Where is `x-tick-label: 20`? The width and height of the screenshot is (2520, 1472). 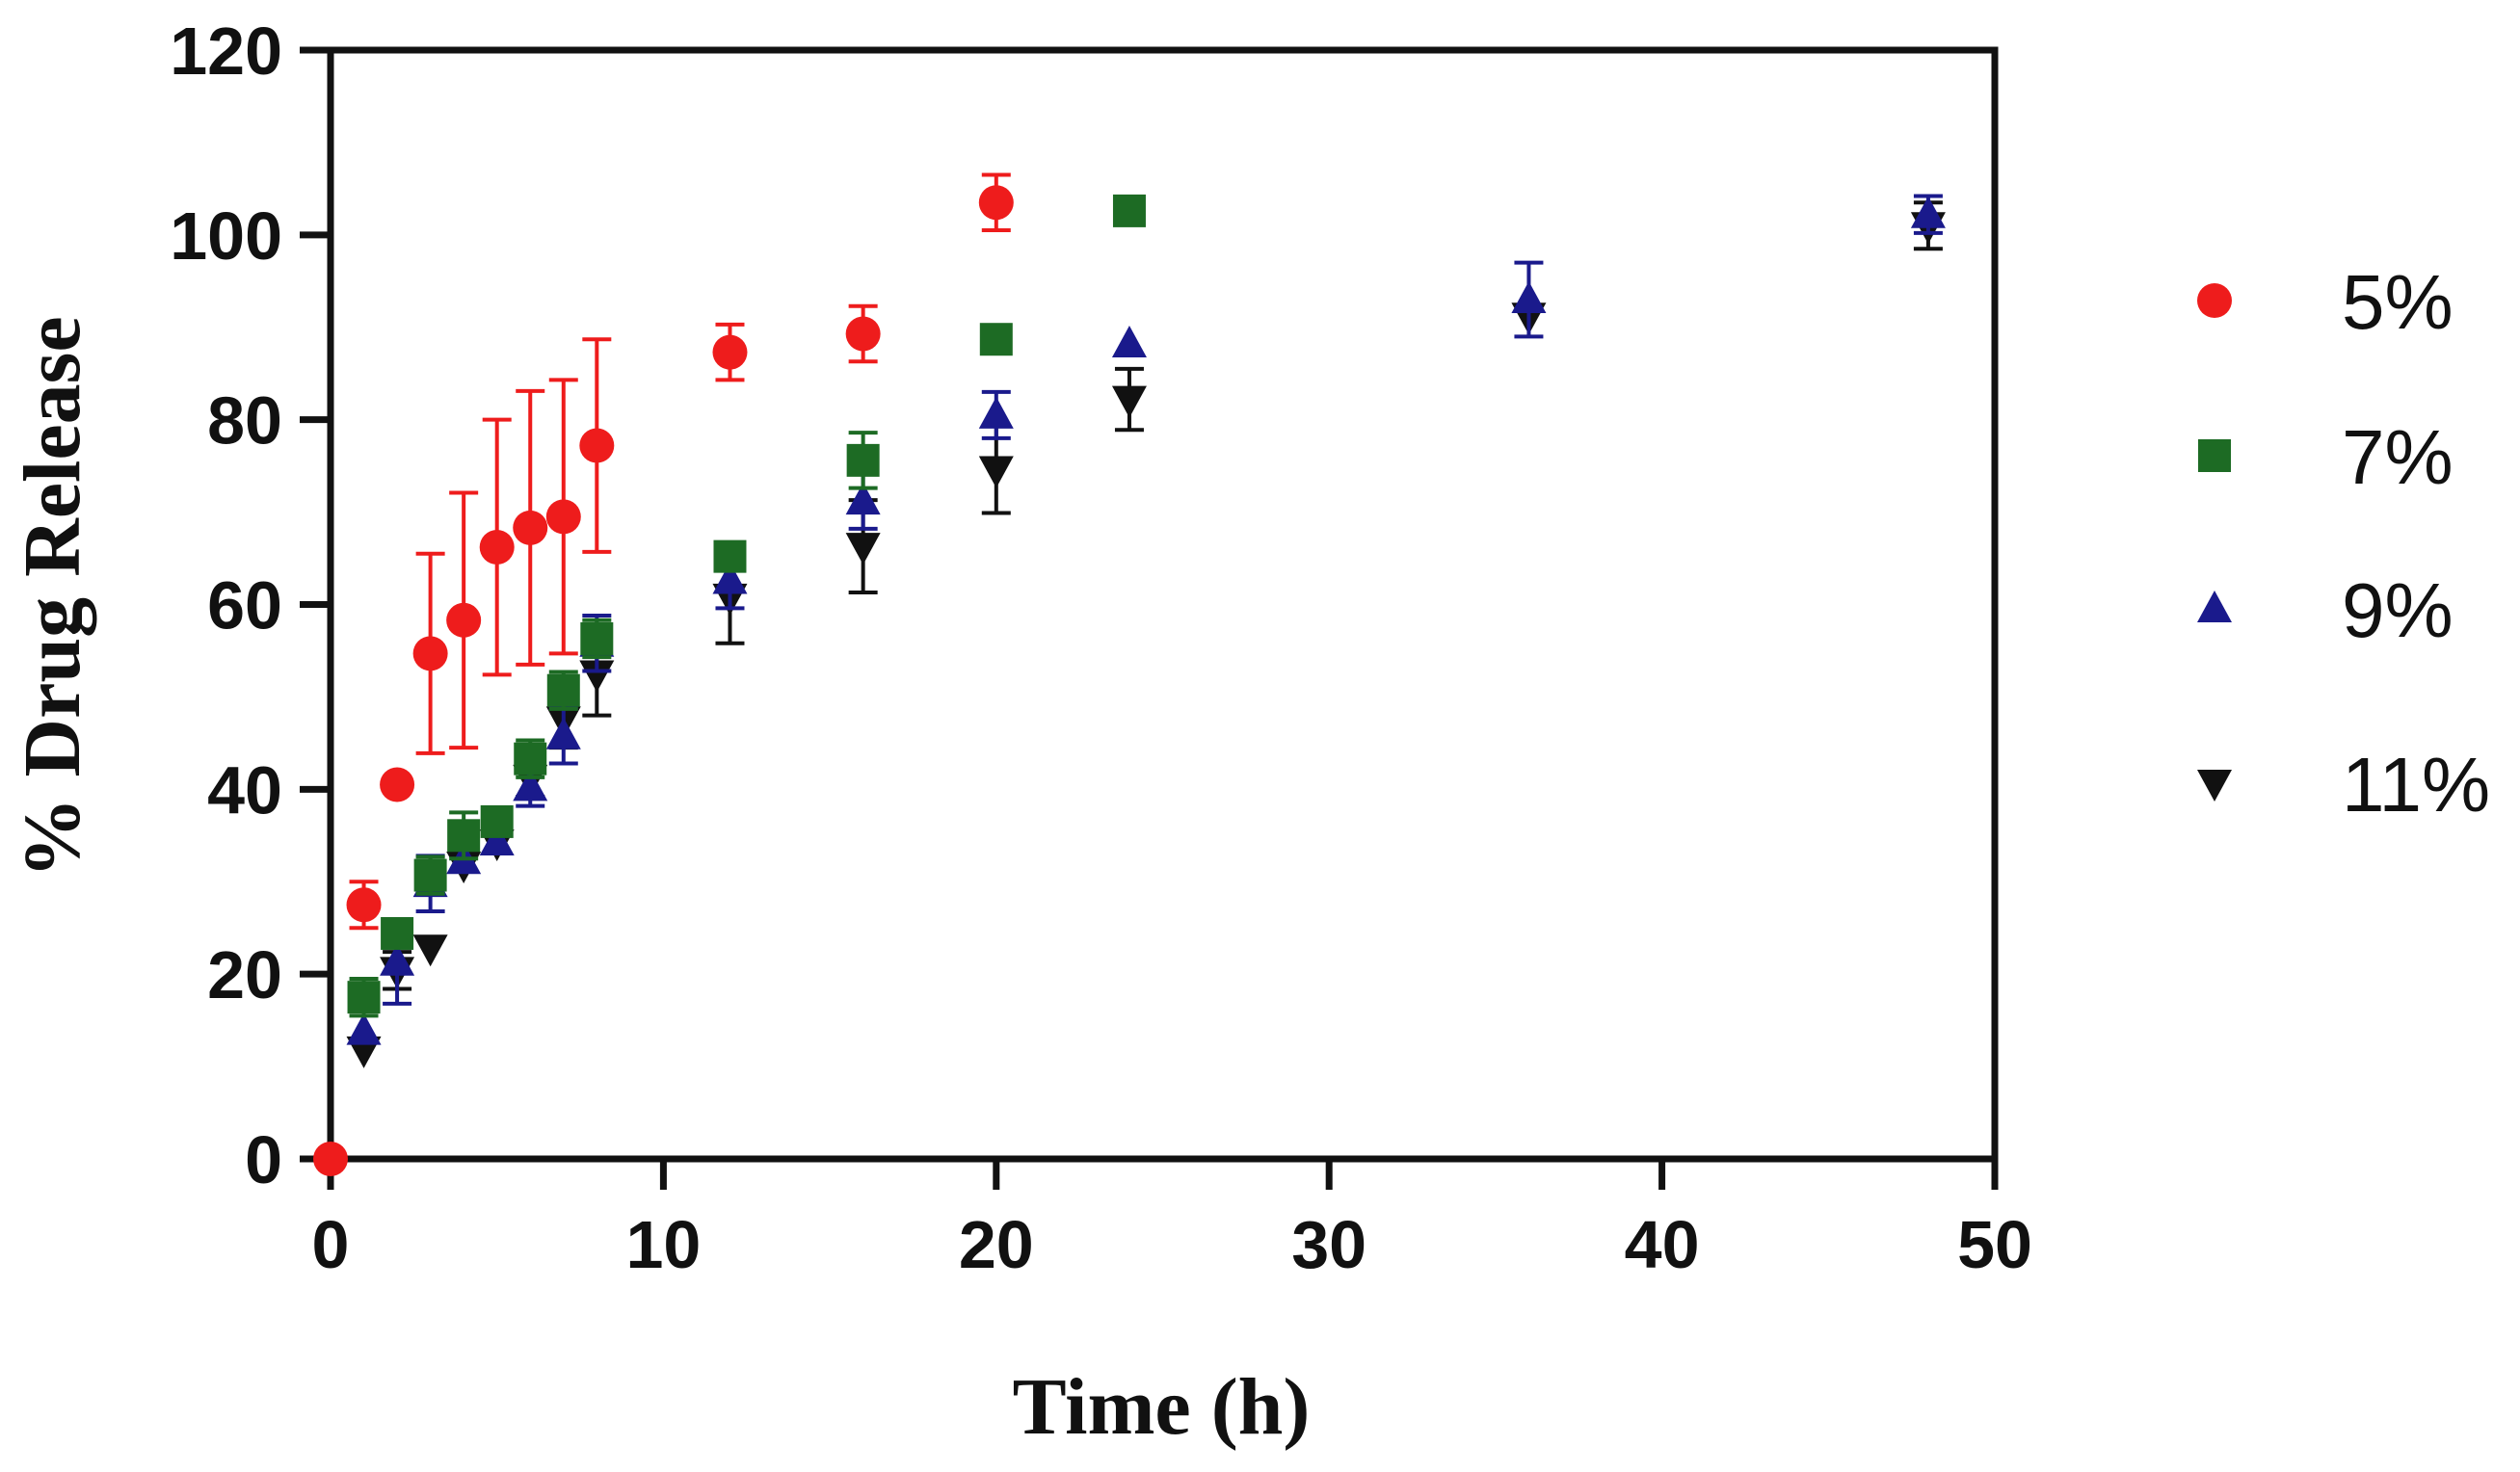
x-tick-label: 20 is located at coordinates (997, 1244).